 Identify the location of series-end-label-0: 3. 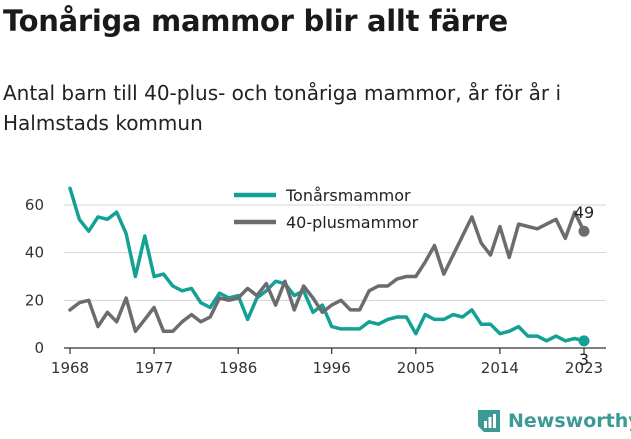
(584, 359).